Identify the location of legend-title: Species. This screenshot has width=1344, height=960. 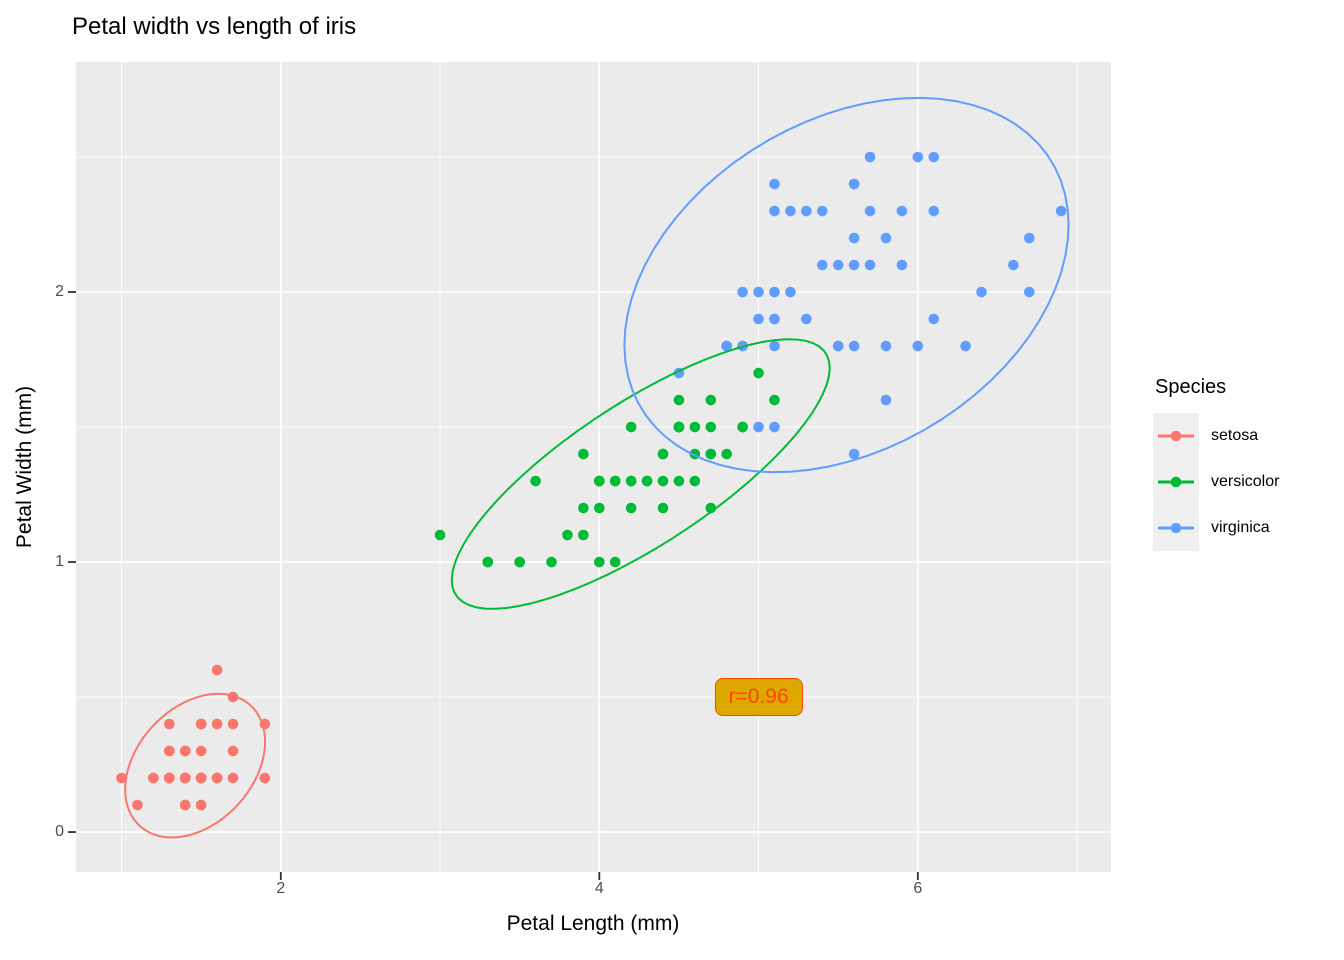
(1191, 387).